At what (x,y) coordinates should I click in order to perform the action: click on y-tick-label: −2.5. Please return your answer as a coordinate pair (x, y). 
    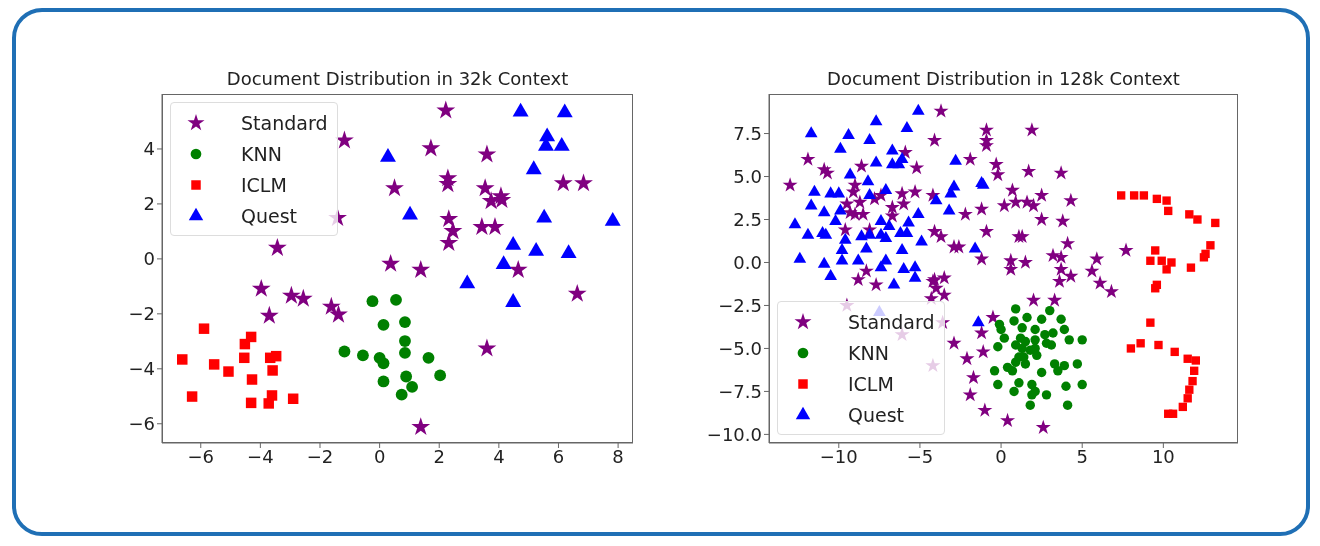
    Looking at the image, I should click on (740, 305).